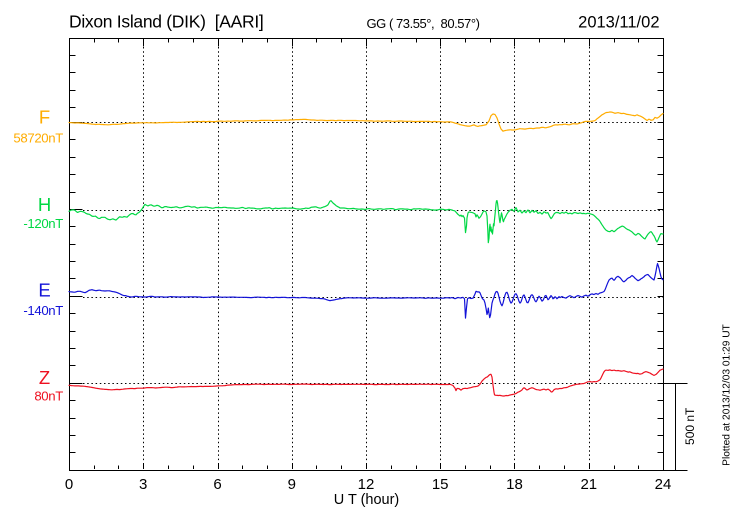 The width and height of the screenshot is (730, 520). I want to click on svg-text: 3, so click(143, 484).